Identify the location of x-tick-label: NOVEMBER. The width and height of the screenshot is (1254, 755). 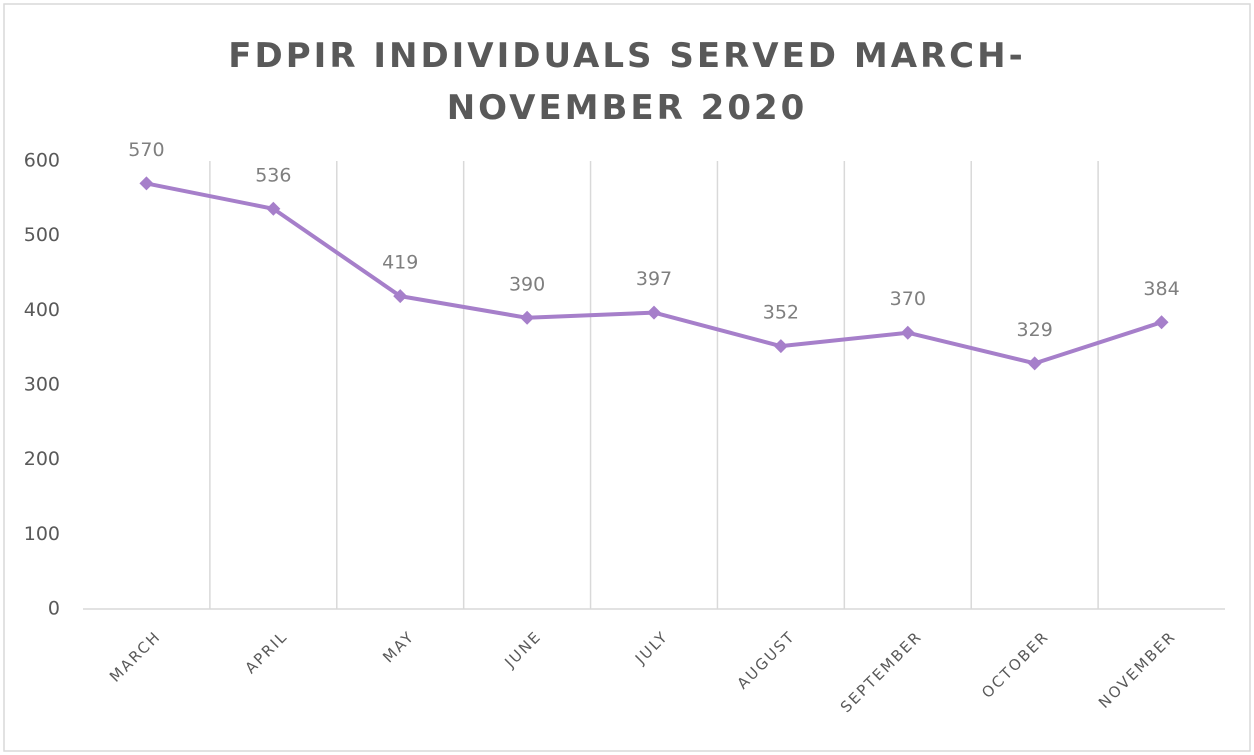
(1137, 669).